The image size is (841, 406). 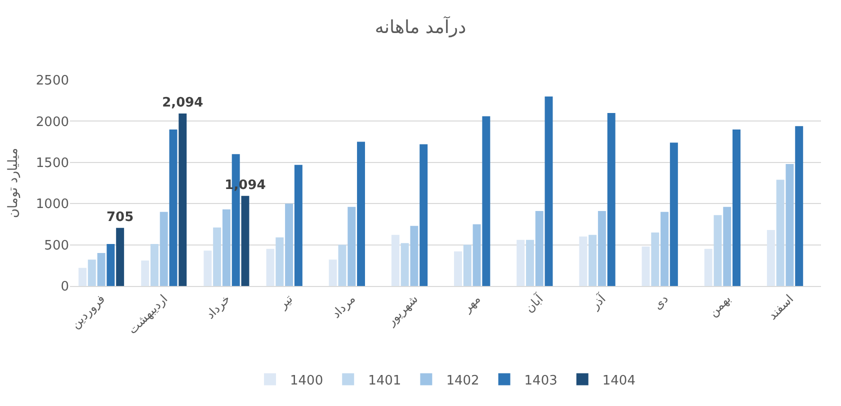 What do you see at coordinates (183, 102) in the screenshot?
I see `data-label: 2,094` at bounding box center [183, 102].